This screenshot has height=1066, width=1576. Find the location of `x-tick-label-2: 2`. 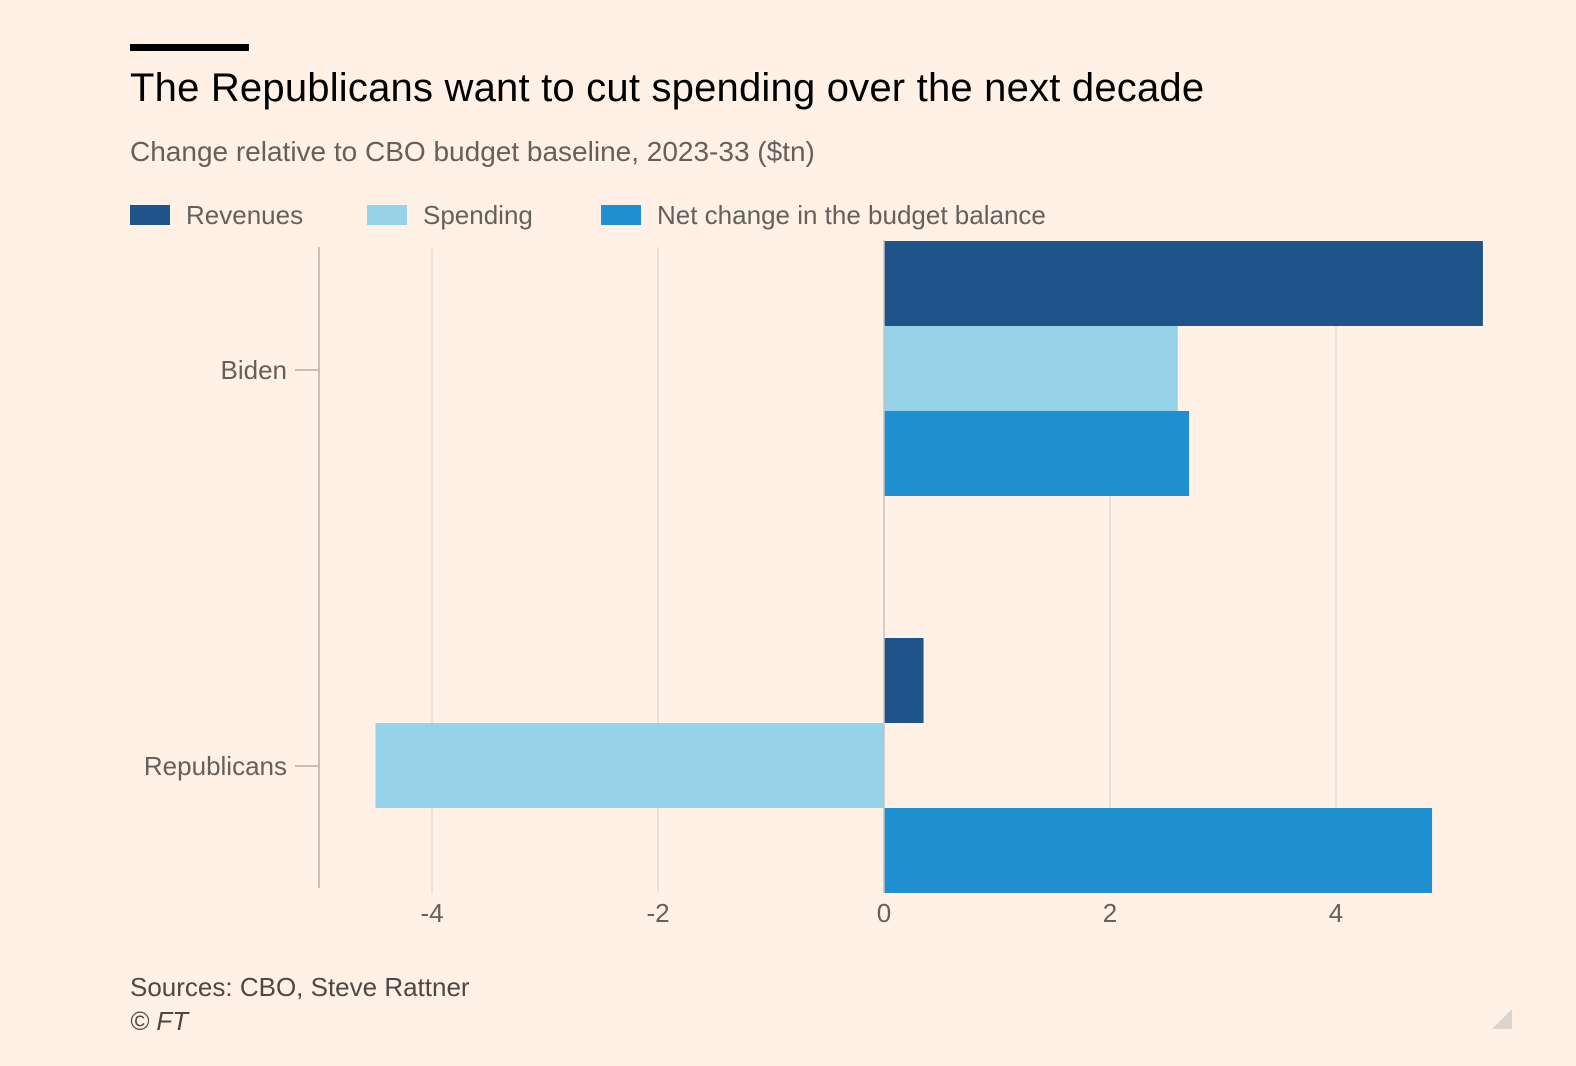

x-tick-label-2: 2 is located at coordinates (1110, 913).